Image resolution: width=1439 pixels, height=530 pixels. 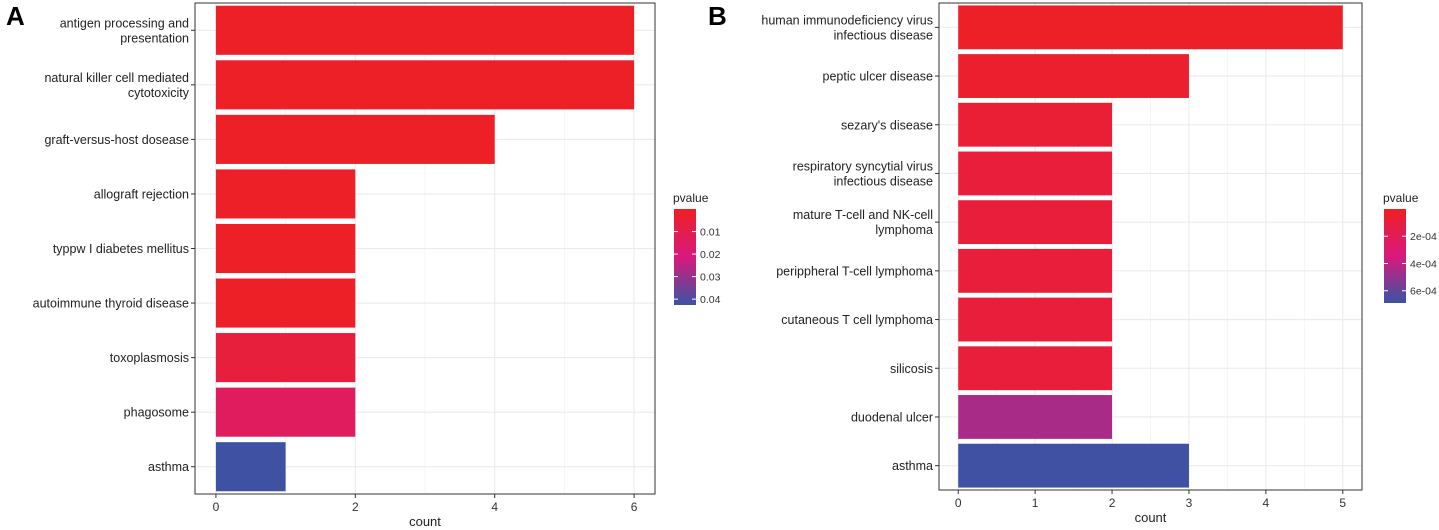 What do you see at coordinates (878, 77) in the screenshot?
I see `panel-b-category-label: peptic ulcer disease` at bounding box center [878, 77].